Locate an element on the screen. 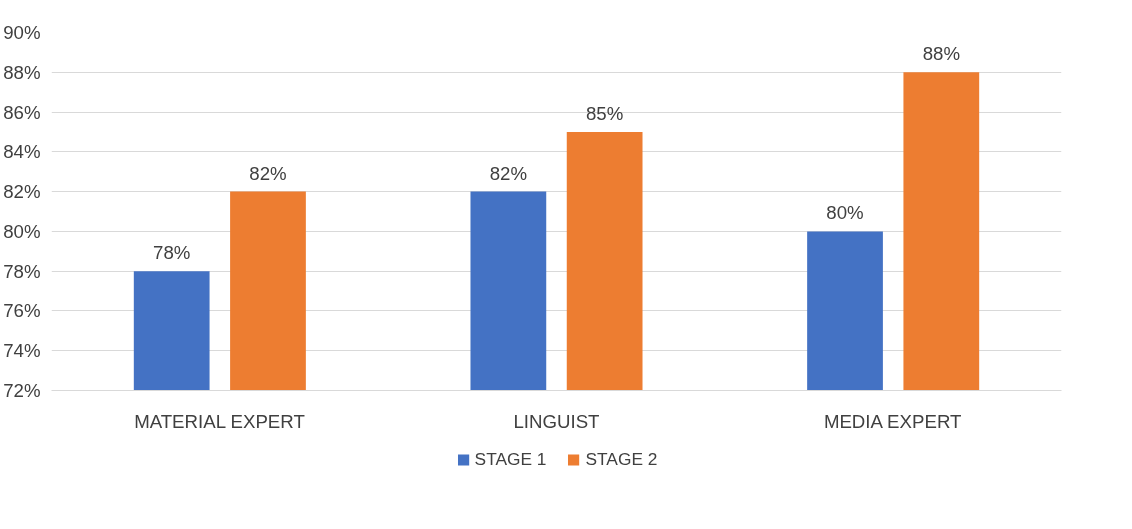 Image resolution: width=1132 pixels, height=529 pixels. y-tick-label: 78% is located at coordinates (22, 271).